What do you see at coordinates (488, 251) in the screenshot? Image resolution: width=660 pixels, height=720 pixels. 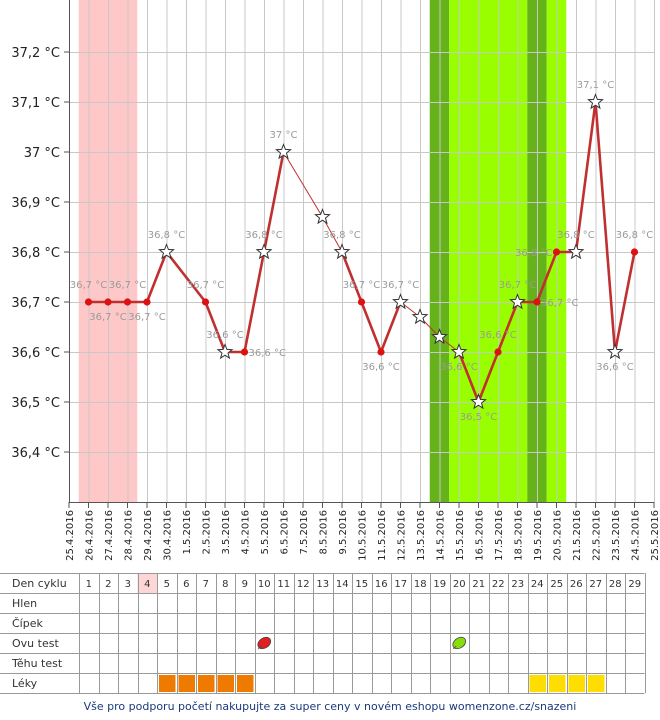 I see `band-fertile` at bounding box center [488, 251].